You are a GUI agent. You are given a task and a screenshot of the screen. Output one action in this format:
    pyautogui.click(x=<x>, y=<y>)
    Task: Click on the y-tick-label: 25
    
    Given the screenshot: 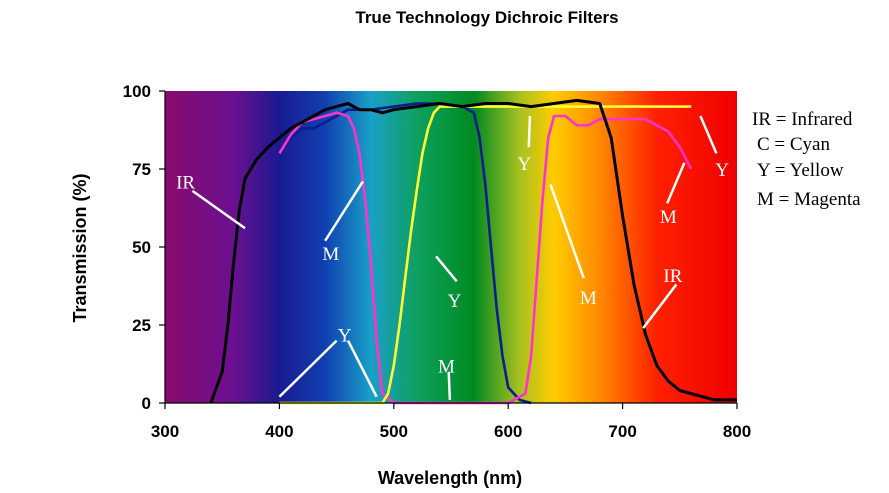 What is the action you would take?
    pyautogui.click(x=141, y=325)
    